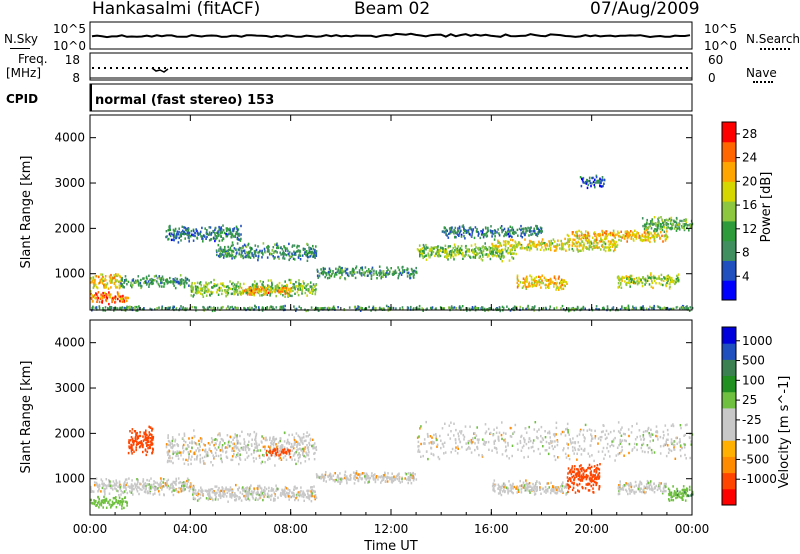 This screenshot has width=800, height=554. Describe the element at coordinates (749, 134) in the screenshot. I see `colorbar-tick-label: 28` at that location.